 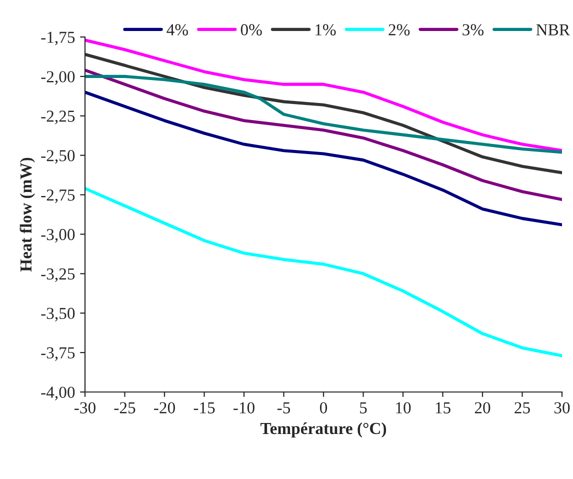 I want to click on y-tick-label: -4,00, so click(x=58, y=393).